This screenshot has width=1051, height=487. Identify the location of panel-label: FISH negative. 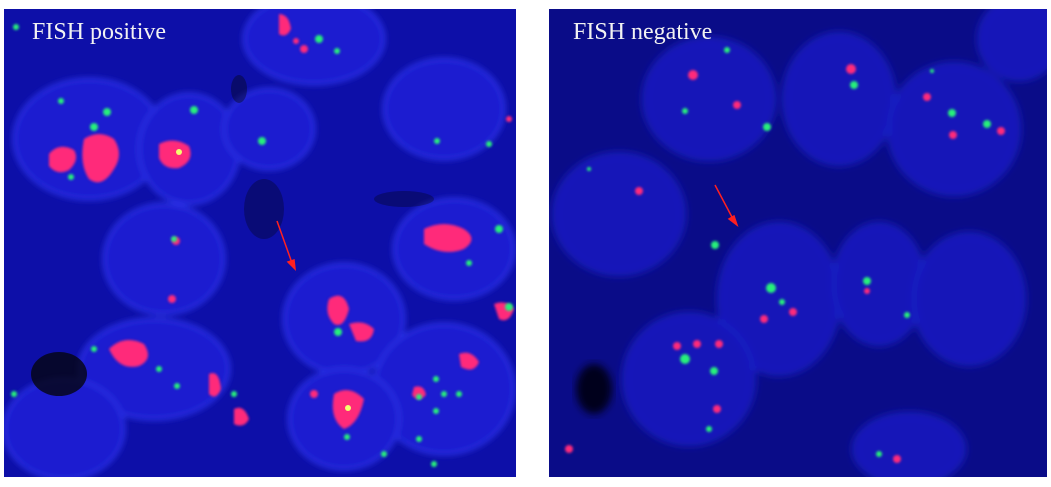
(643, 32).